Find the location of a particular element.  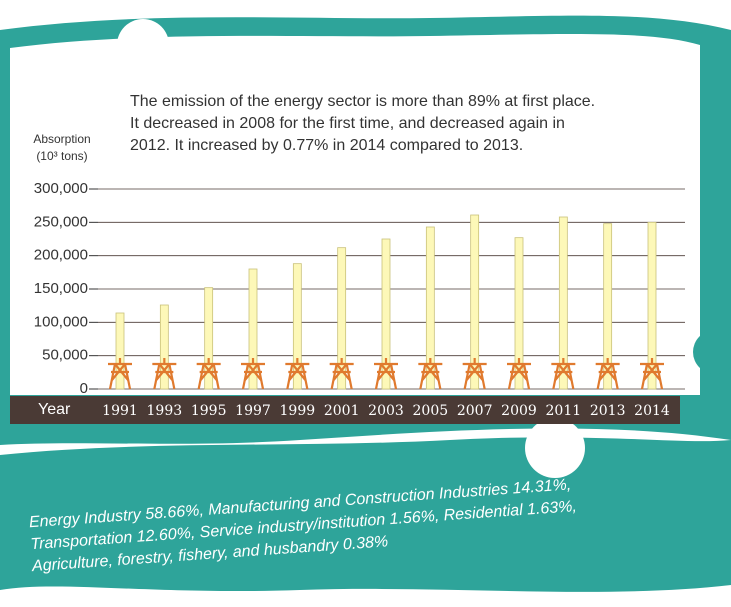

x-tick-label: 2001 is located at coordinates (342, 411).